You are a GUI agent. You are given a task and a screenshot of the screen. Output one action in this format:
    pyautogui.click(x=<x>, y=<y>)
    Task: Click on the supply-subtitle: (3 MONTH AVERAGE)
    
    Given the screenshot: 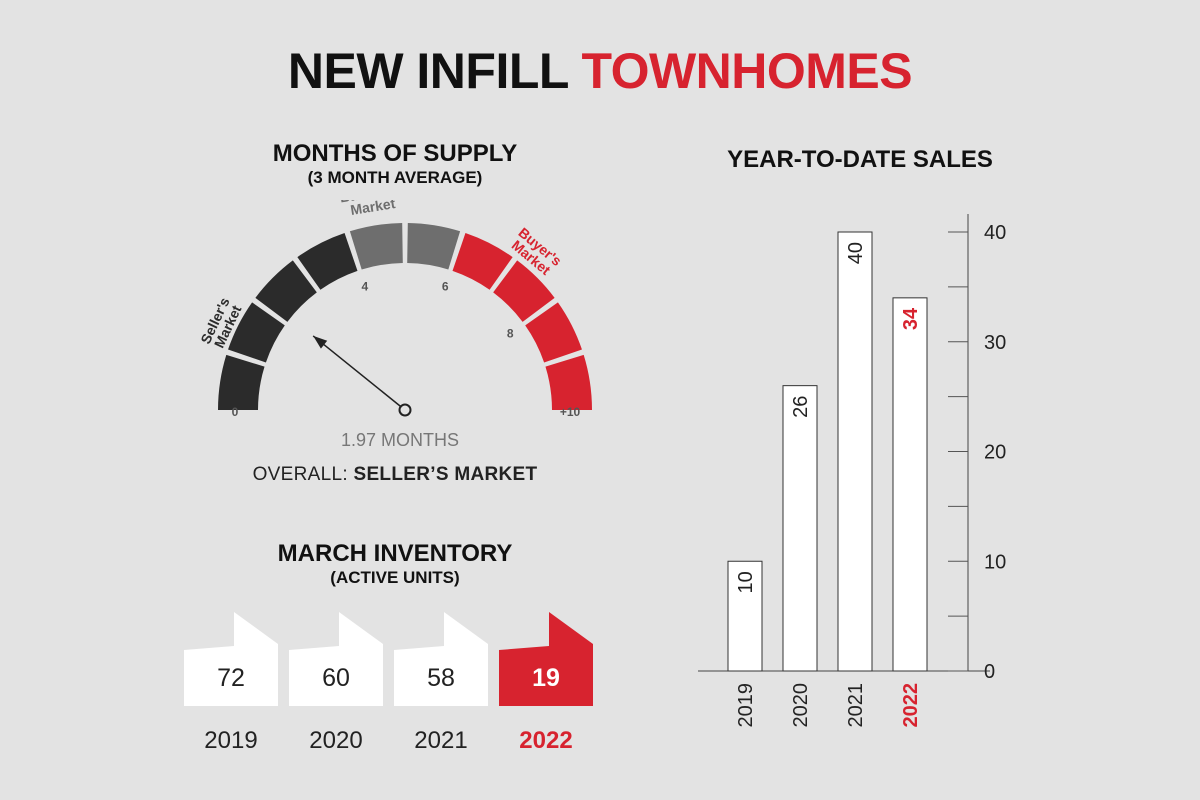 What is the action you would take?
    pyautogui.click(x=395, y=177)
    